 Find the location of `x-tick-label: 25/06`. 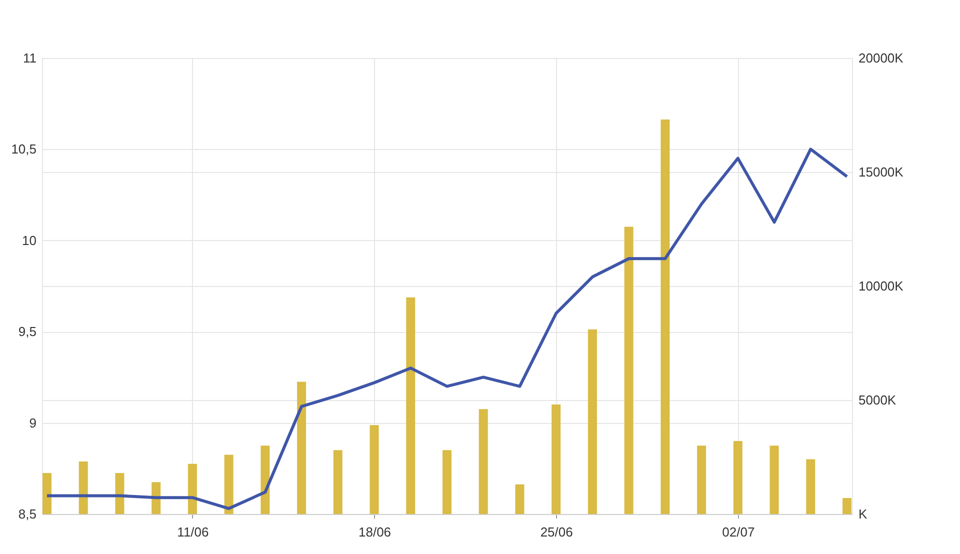

x-tick-label: 25/06 is located at coordinates (556, 532).